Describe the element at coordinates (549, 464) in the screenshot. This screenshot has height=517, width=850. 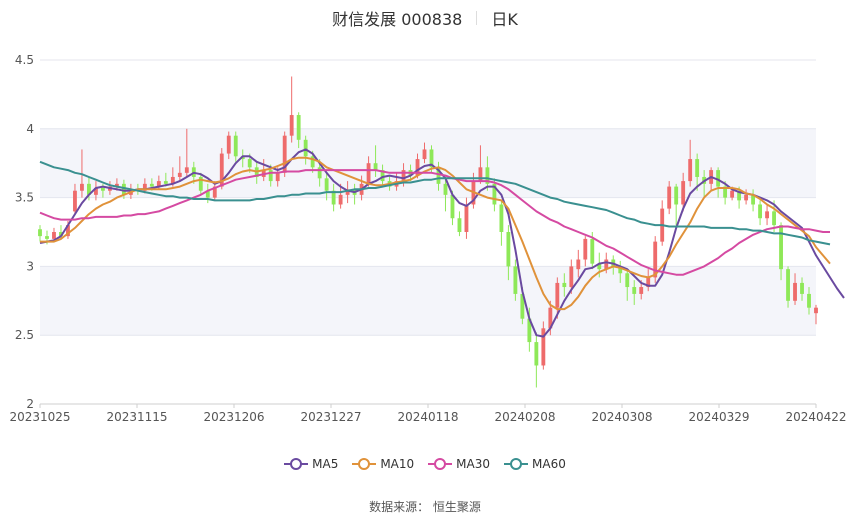
I see `legend-label: MA60` at that location.